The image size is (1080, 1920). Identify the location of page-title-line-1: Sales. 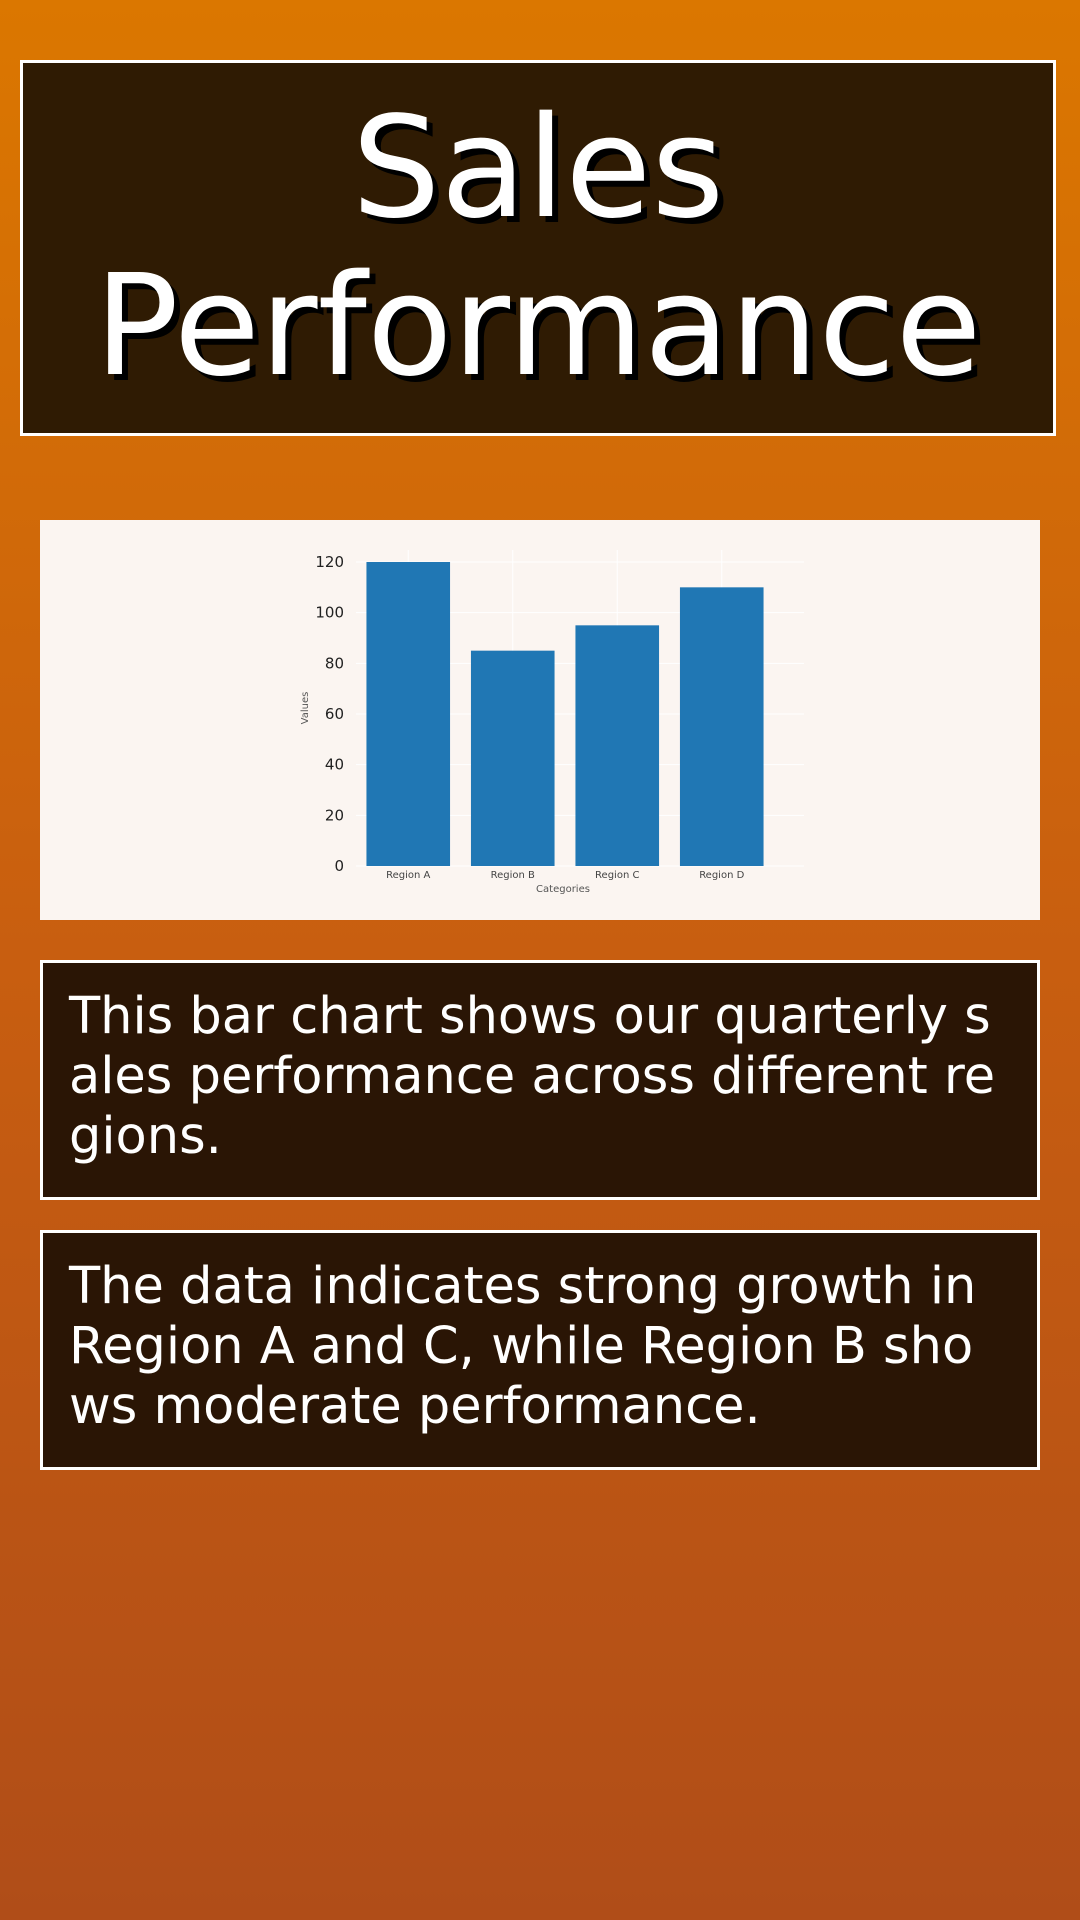
(538, 168).